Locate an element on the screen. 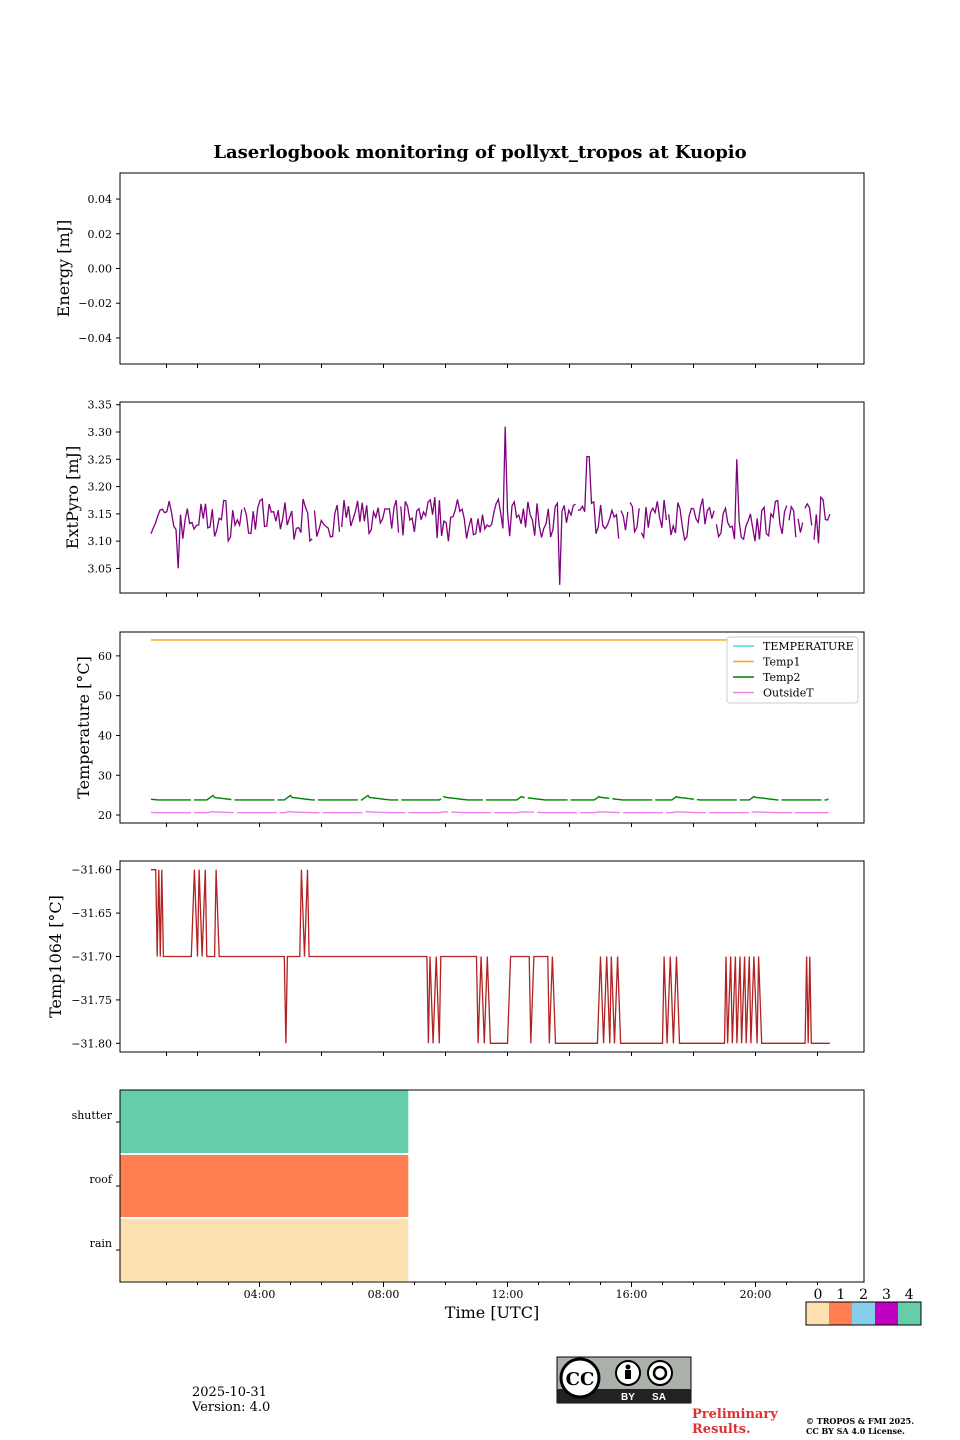 The width and height of the screenshot is (960, 1440). y-tick-label: 3.15 is located at coordinates (100, 514).